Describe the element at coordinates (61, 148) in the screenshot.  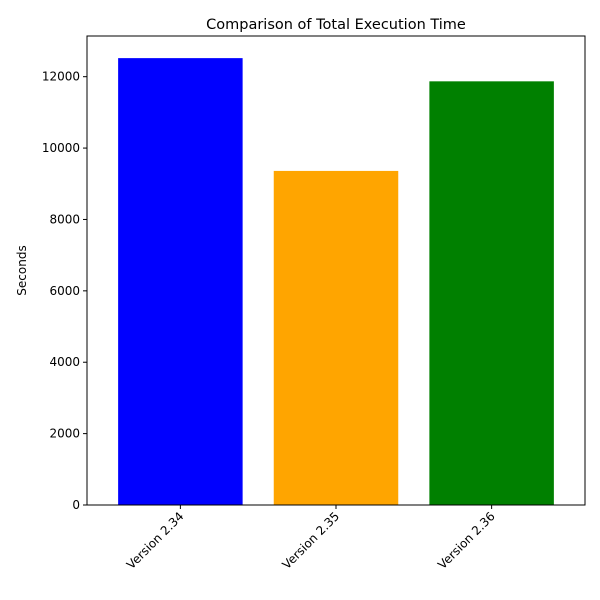
I see `y-tick-label: 10000` at that location.